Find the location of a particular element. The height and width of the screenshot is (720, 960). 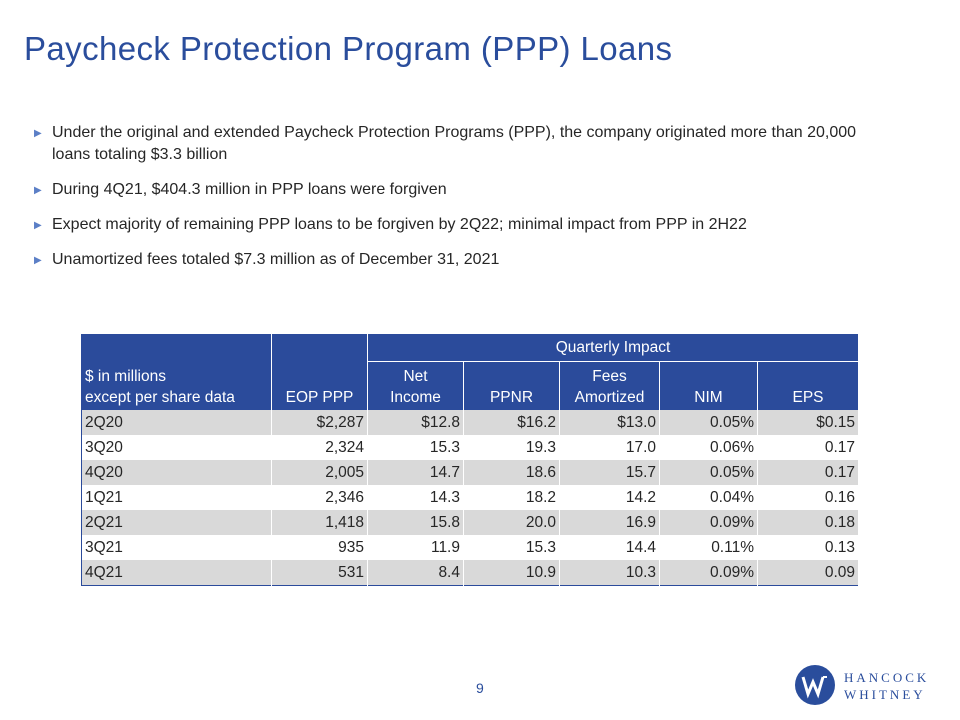

net-income-cell: 8.4 is located at coordinates (415, 573).